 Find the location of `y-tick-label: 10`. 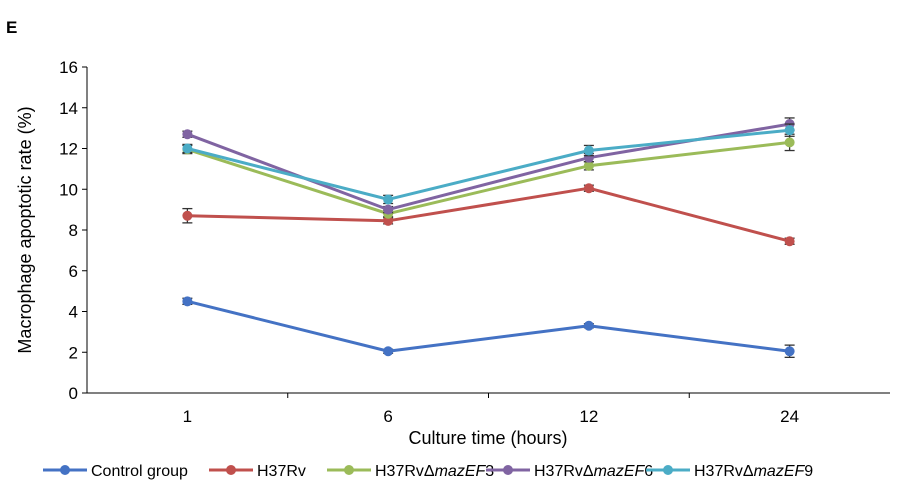

y-tick-label: 10 is located at coordinates (68, 189).